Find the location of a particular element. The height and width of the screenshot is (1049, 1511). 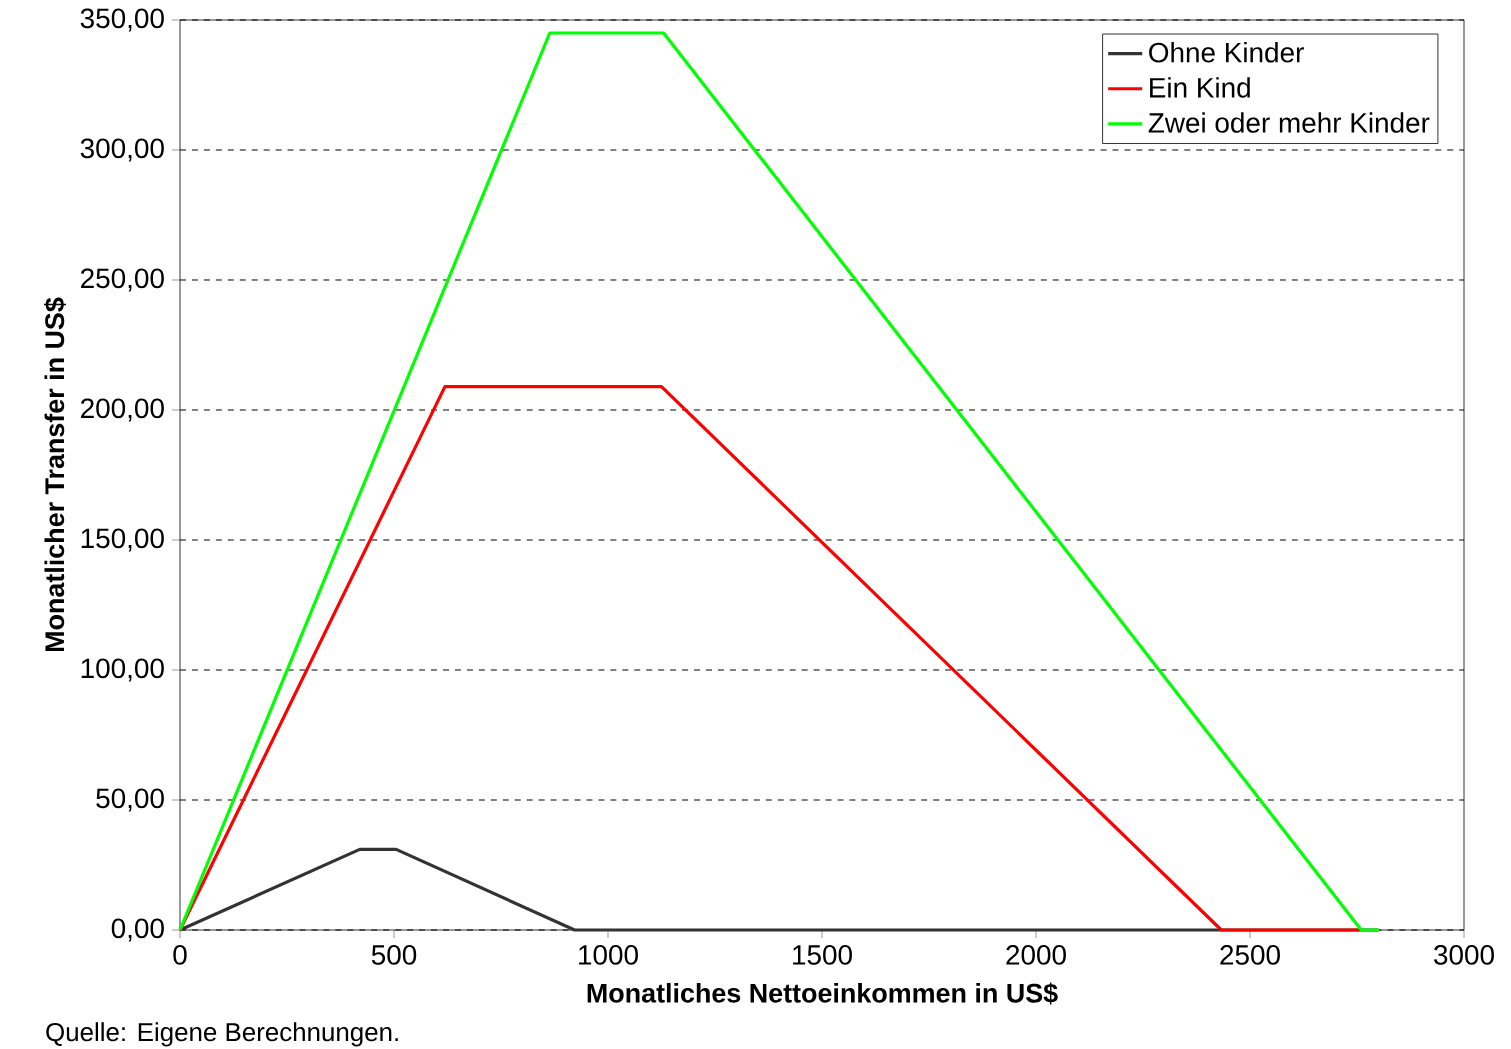

legend-label: Ein Kind is located at coordinates (1200, 87).